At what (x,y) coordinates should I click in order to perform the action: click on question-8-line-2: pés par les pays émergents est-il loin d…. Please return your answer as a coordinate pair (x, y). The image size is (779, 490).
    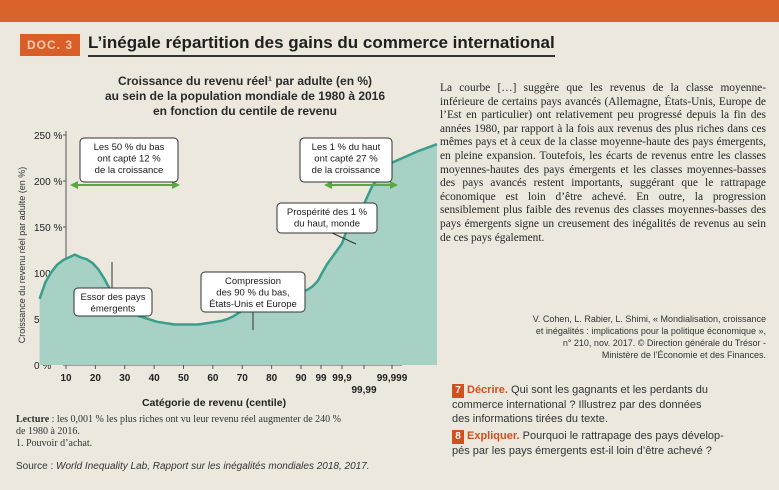
    Looking at the image, I should click on (582, 451).